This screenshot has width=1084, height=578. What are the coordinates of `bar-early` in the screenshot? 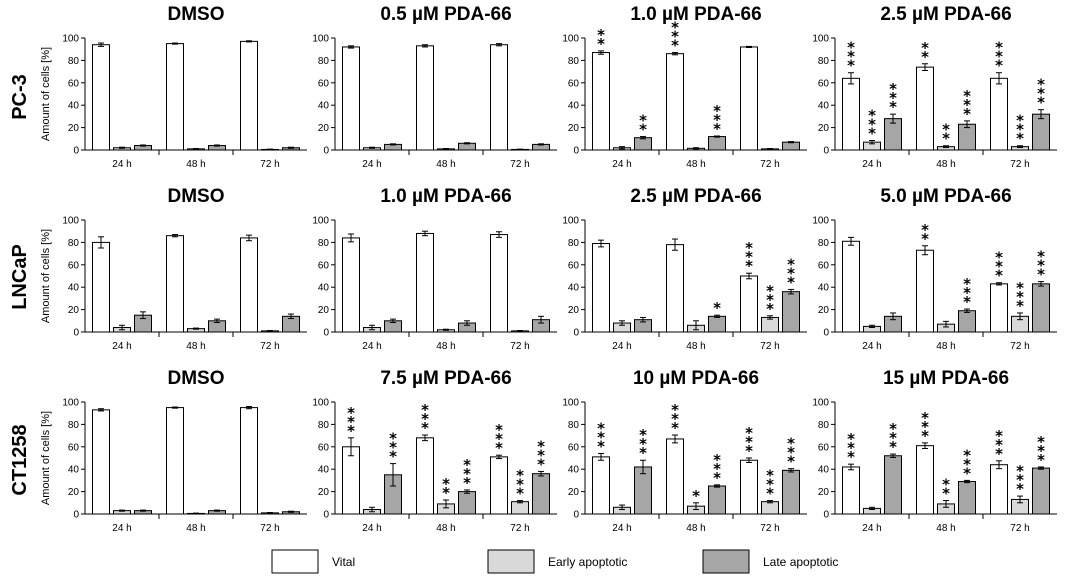 It's located at (770, 324).